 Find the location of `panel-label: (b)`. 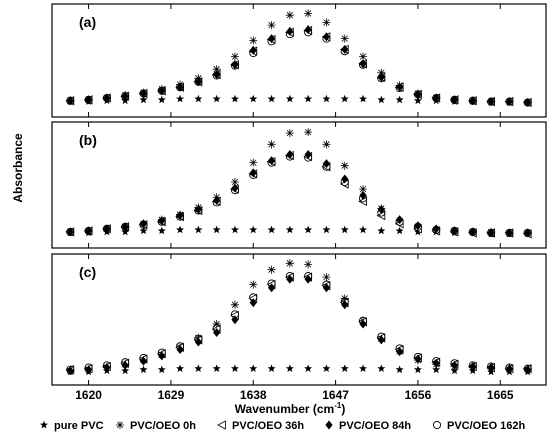

panel-label: (b) is located at coordinates (88, 140).